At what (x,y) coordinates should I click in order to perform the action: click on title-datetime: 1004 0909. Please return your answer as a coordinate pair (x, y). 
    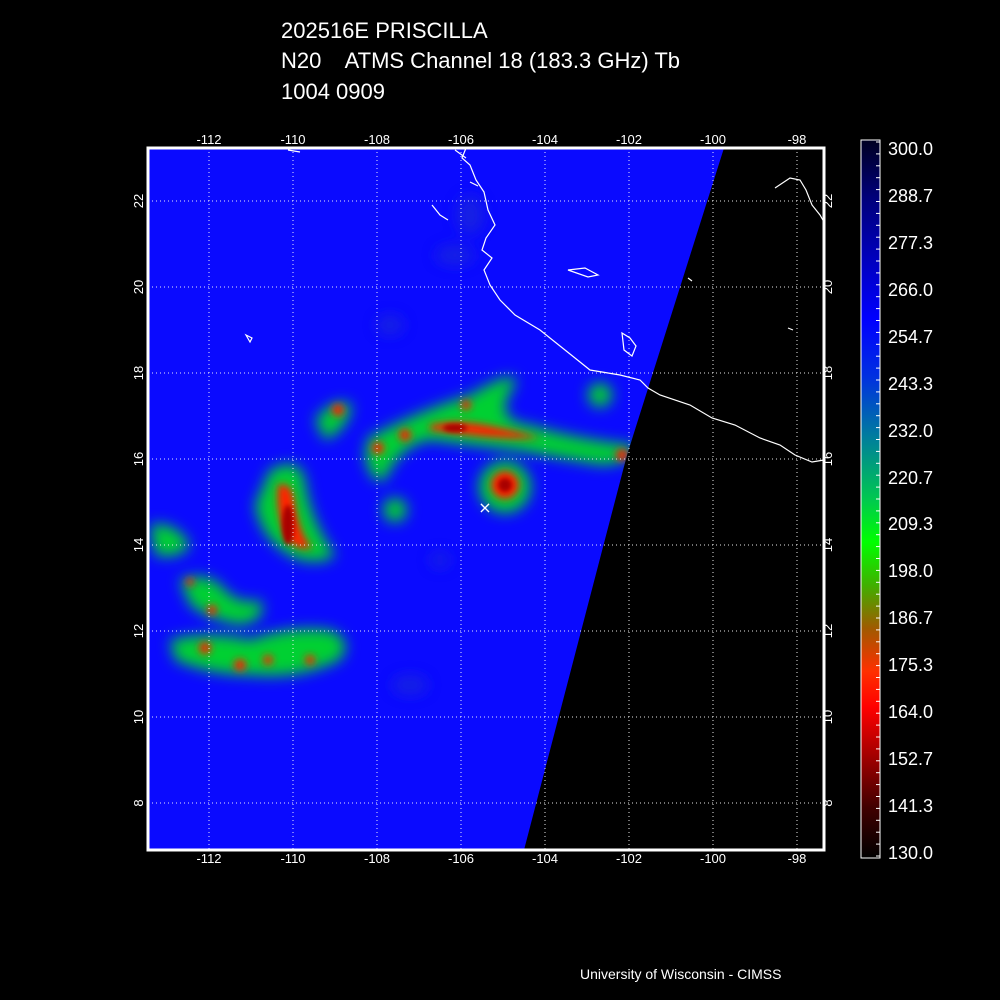
    Looking at the image, I should click on (333, 91).